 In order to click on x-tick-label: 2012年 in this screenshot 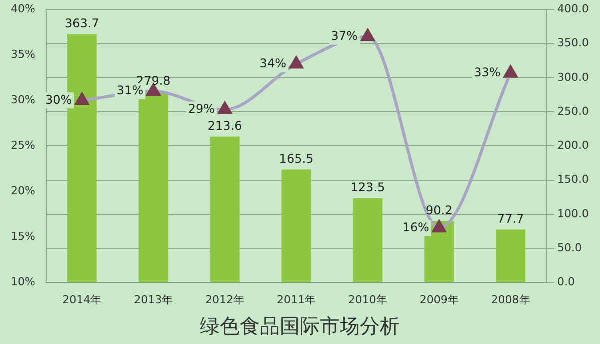, I will do `click(225, 299)`.